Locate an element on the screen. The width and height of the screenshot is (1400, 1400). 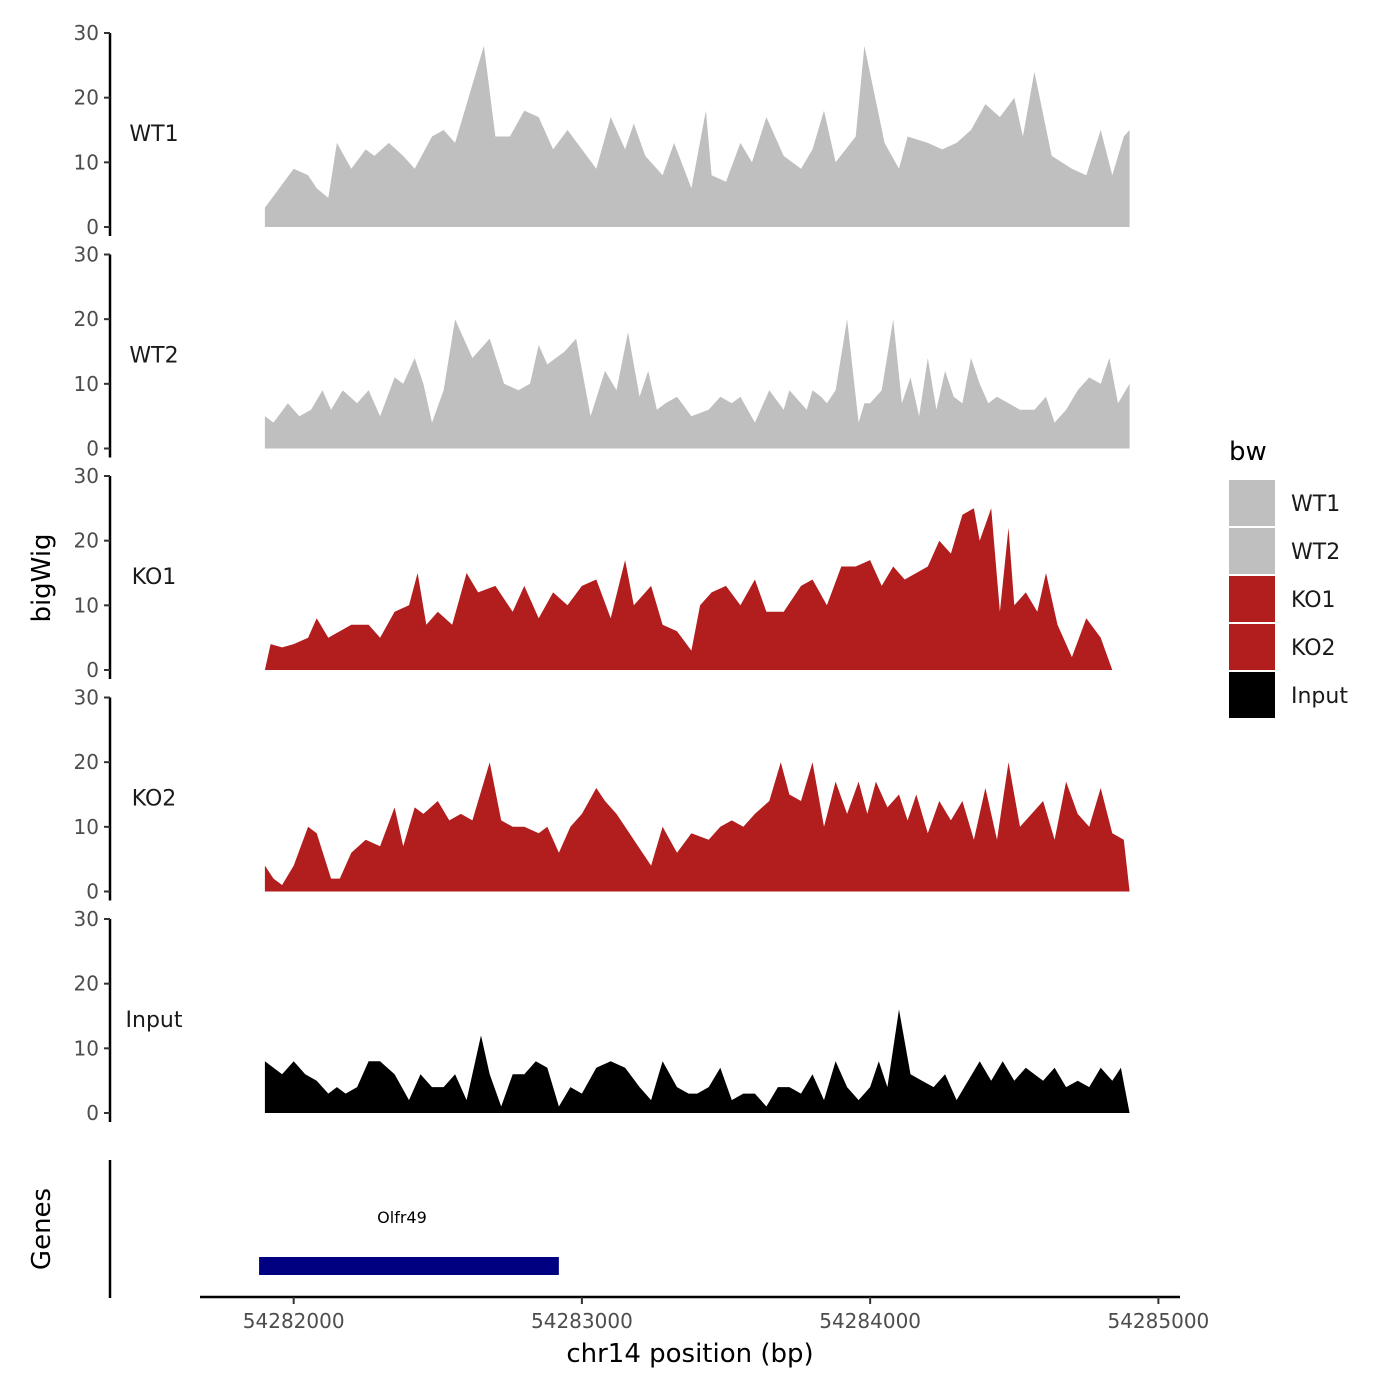
track-wt1: 0 10 20 30 WT1 is located at coordinates (602, 130).